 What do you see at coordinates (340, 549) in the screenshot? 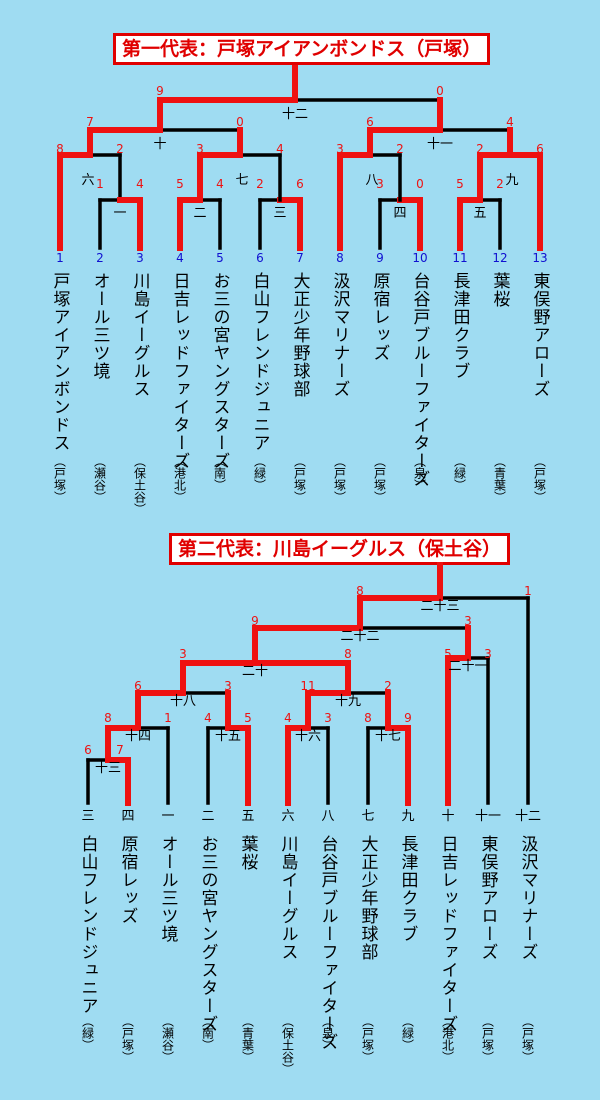
I see `bracket2-title: 第二代表：川島イーグルス（保土谷）` at bounding box center [340, 549].